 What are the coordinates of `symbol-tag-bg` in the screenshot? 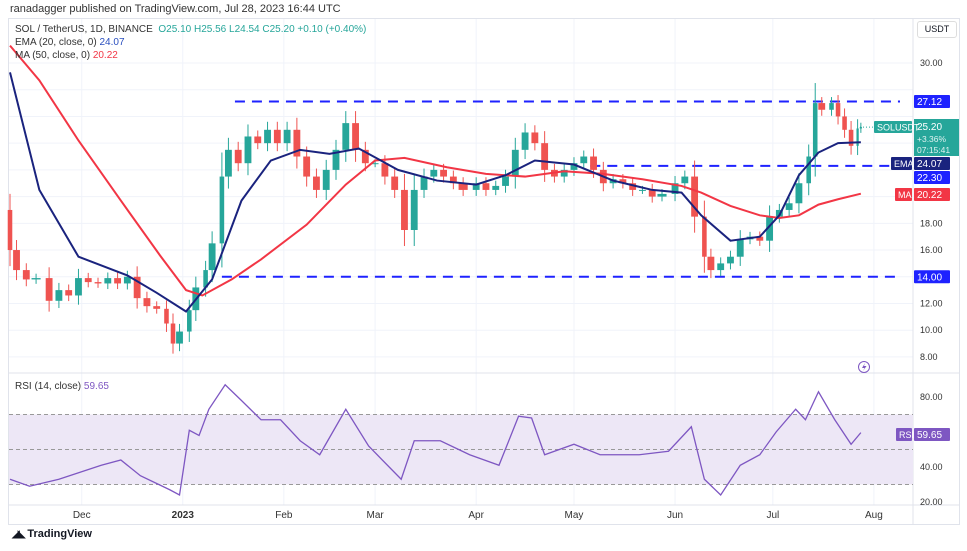 It's located at (893, 127).